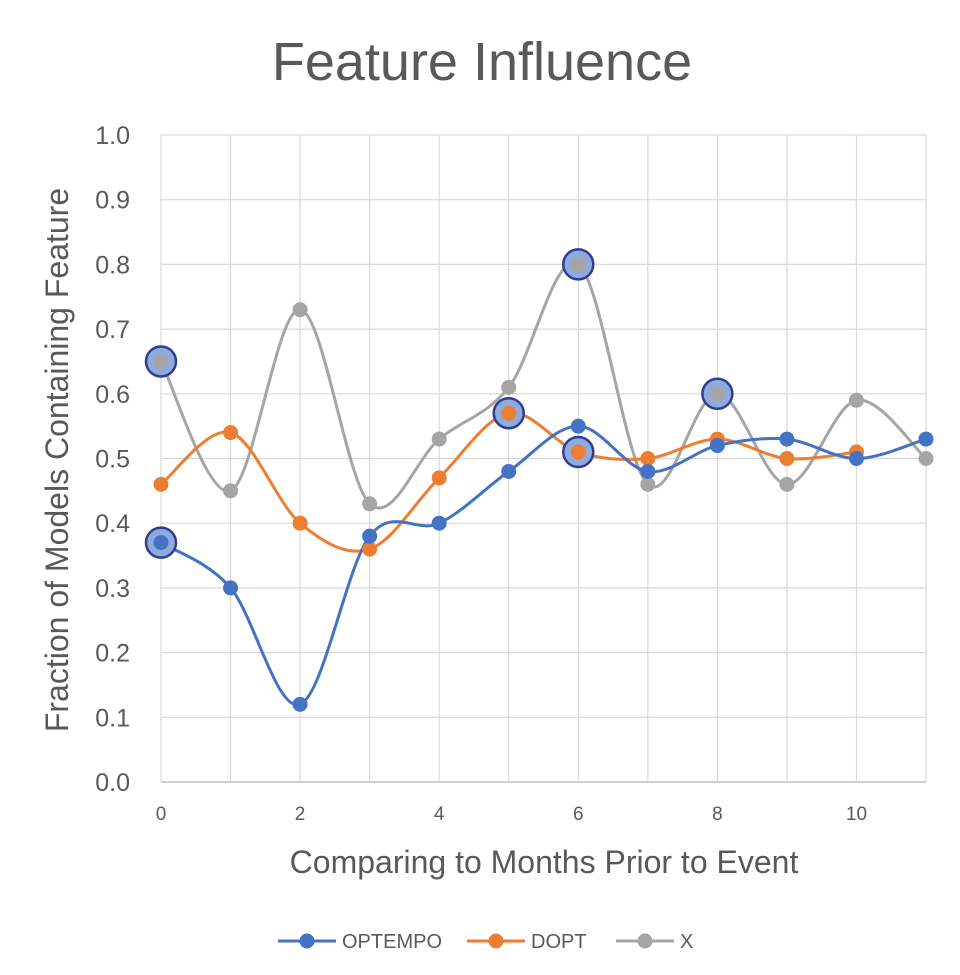 This screenshot has width=960, height=975. What do you see at coordinates (578, 814) in the screenshot?
I see `x-tick-label: 6` at bounding box center [578, 814].